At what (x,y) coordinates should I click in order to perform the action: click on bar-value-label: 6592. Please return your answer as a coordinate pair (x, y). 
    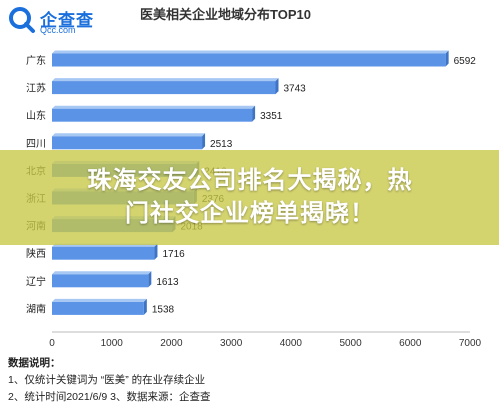
    Looking at the image, I should click on (465, 61).